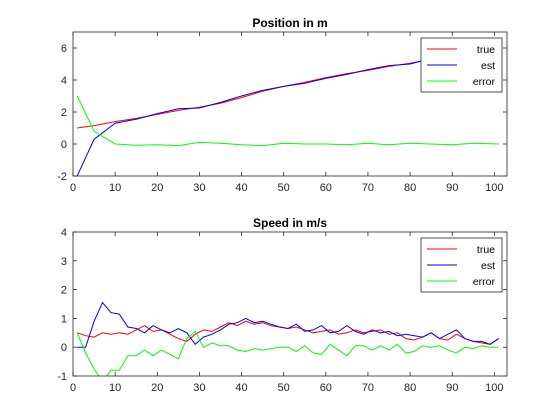 The image size is (560, 420). I want to click on y-tick-label: 3, so click(64, 262).